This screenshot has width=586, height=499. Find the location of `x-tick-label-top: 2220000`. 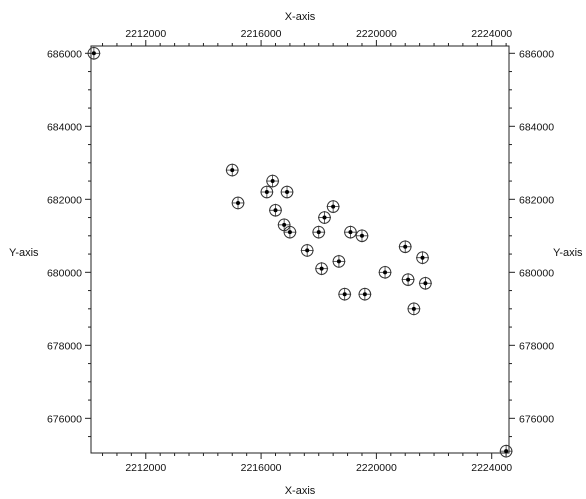

x-tick-label-top: 2220000 is located at coordinates (376, 34).